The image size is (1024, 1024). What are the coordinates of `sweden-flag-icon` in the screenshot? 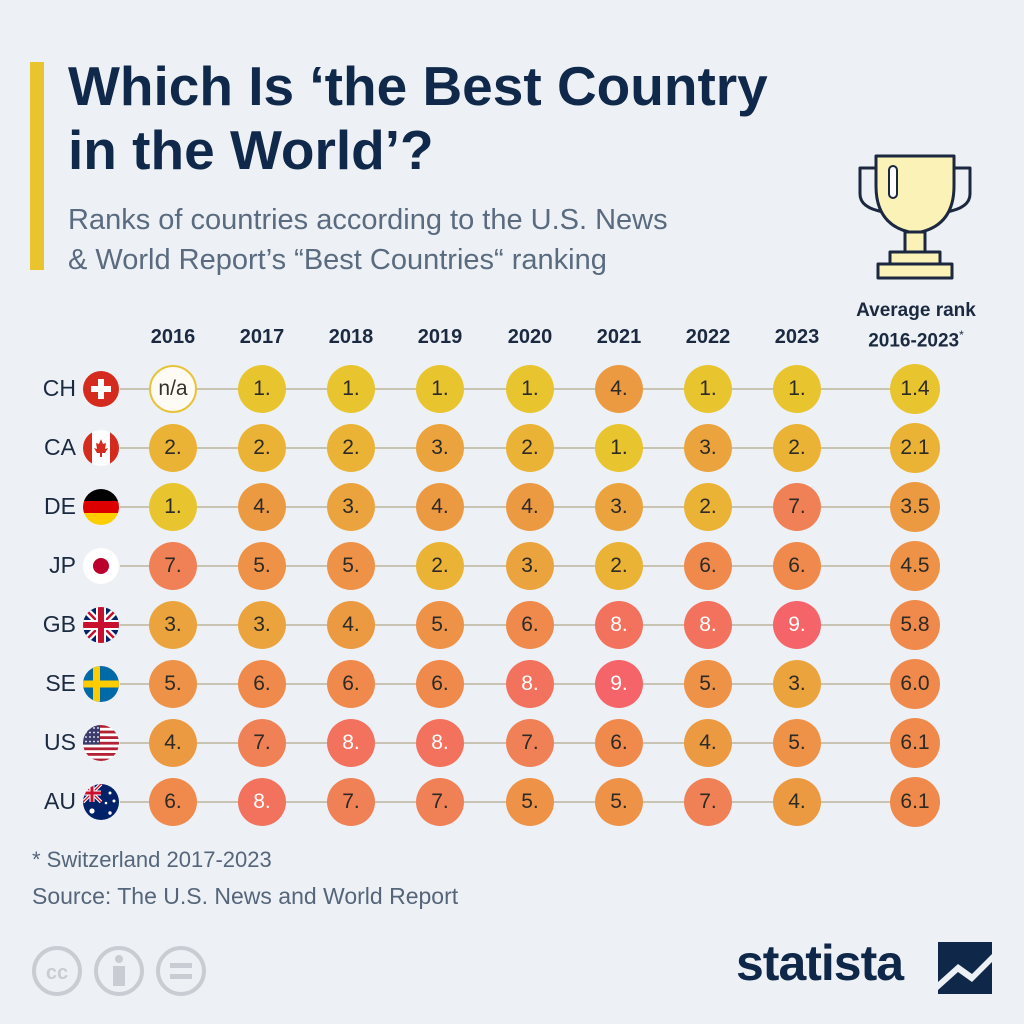 It's located at (101, 684).